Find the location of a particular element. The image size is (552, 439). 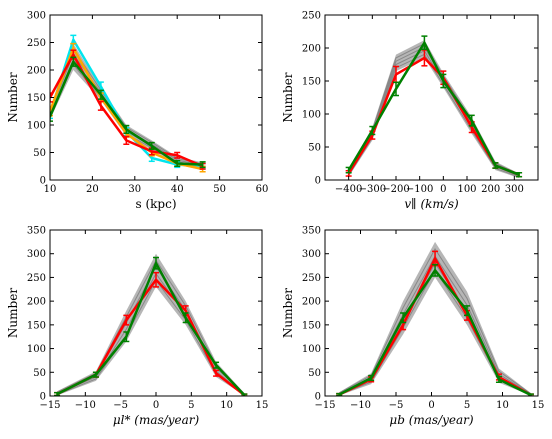

x-tick-label: −400 is located at coordinates (348, 189).